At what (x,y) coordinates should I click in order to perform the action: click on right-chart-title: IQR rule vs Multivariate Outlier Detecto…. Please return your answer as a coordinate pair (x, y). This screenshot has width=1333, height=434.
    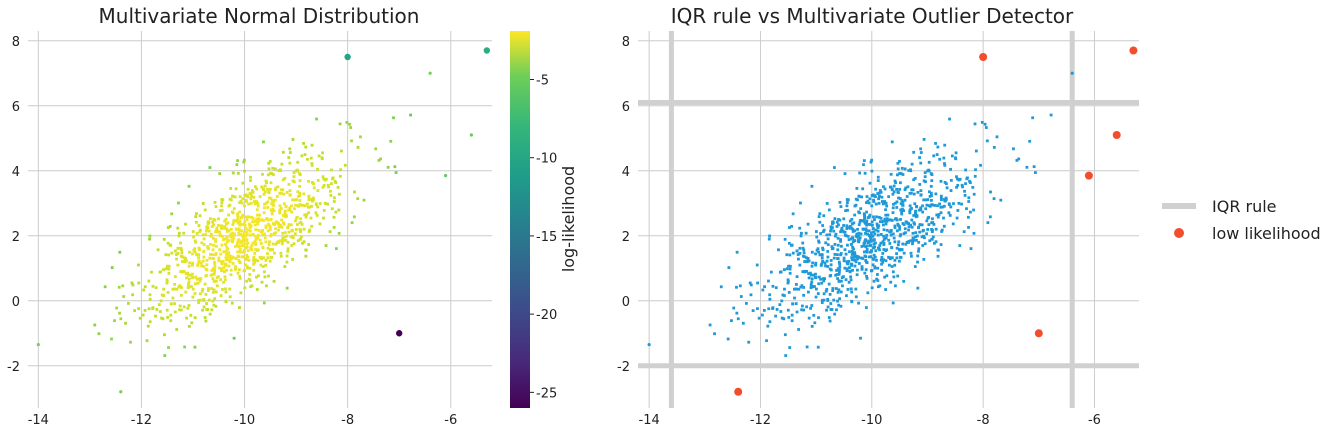
    Looking at the image, I should click on (872, 16).